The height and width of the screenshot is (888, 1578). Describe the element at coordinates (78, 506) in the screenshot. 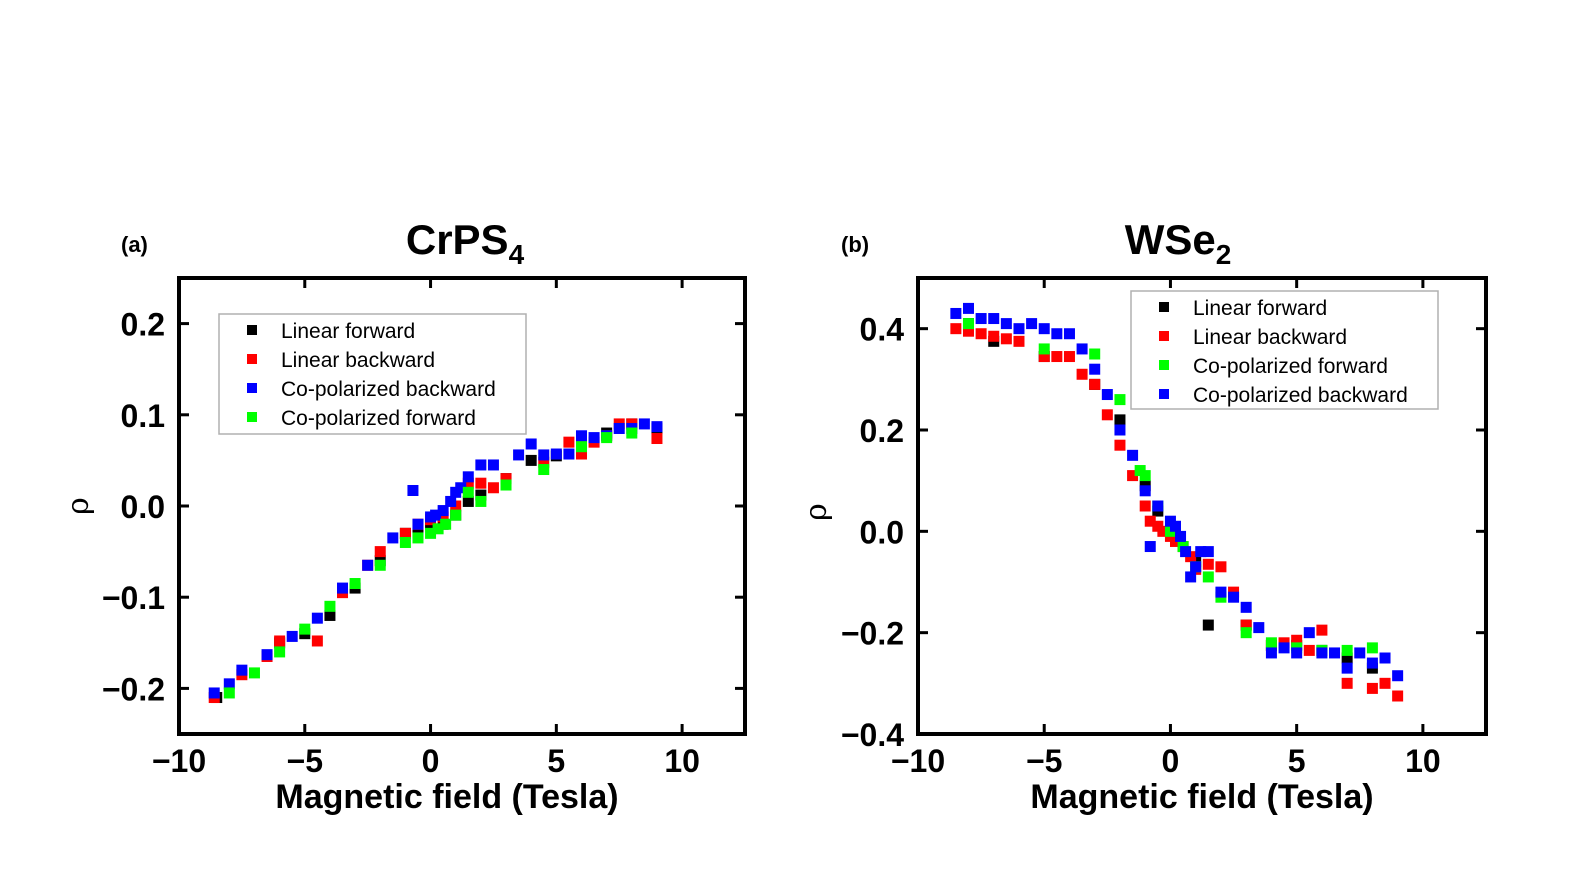

I see `y-axis-label-a: ρ` at that location.